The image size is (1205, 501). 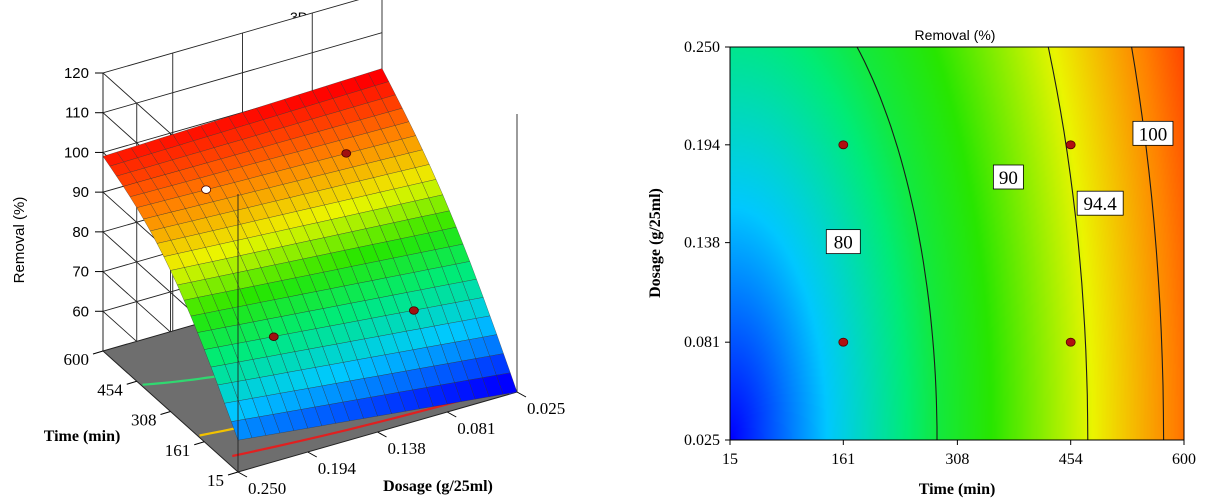 I want to click on time-axis-label: Time (min), so click(x=82, y=436).